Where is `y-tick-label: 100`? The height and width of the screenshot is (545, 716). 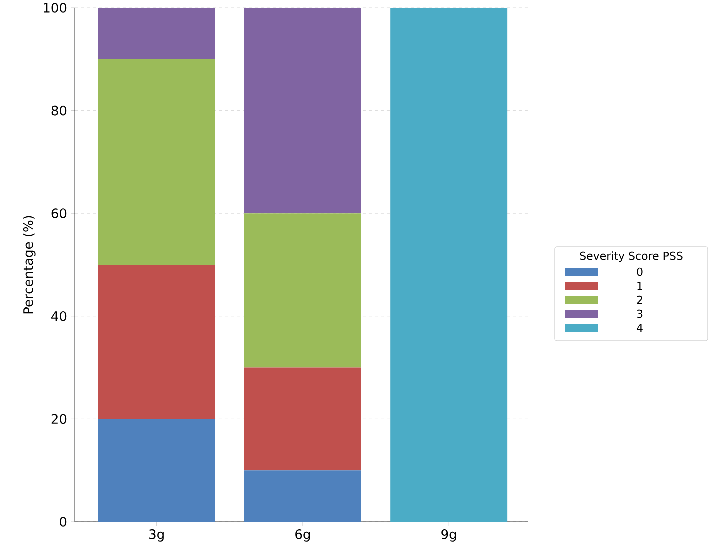 y-tick-label: 100 is located at coordinates (55, 8).